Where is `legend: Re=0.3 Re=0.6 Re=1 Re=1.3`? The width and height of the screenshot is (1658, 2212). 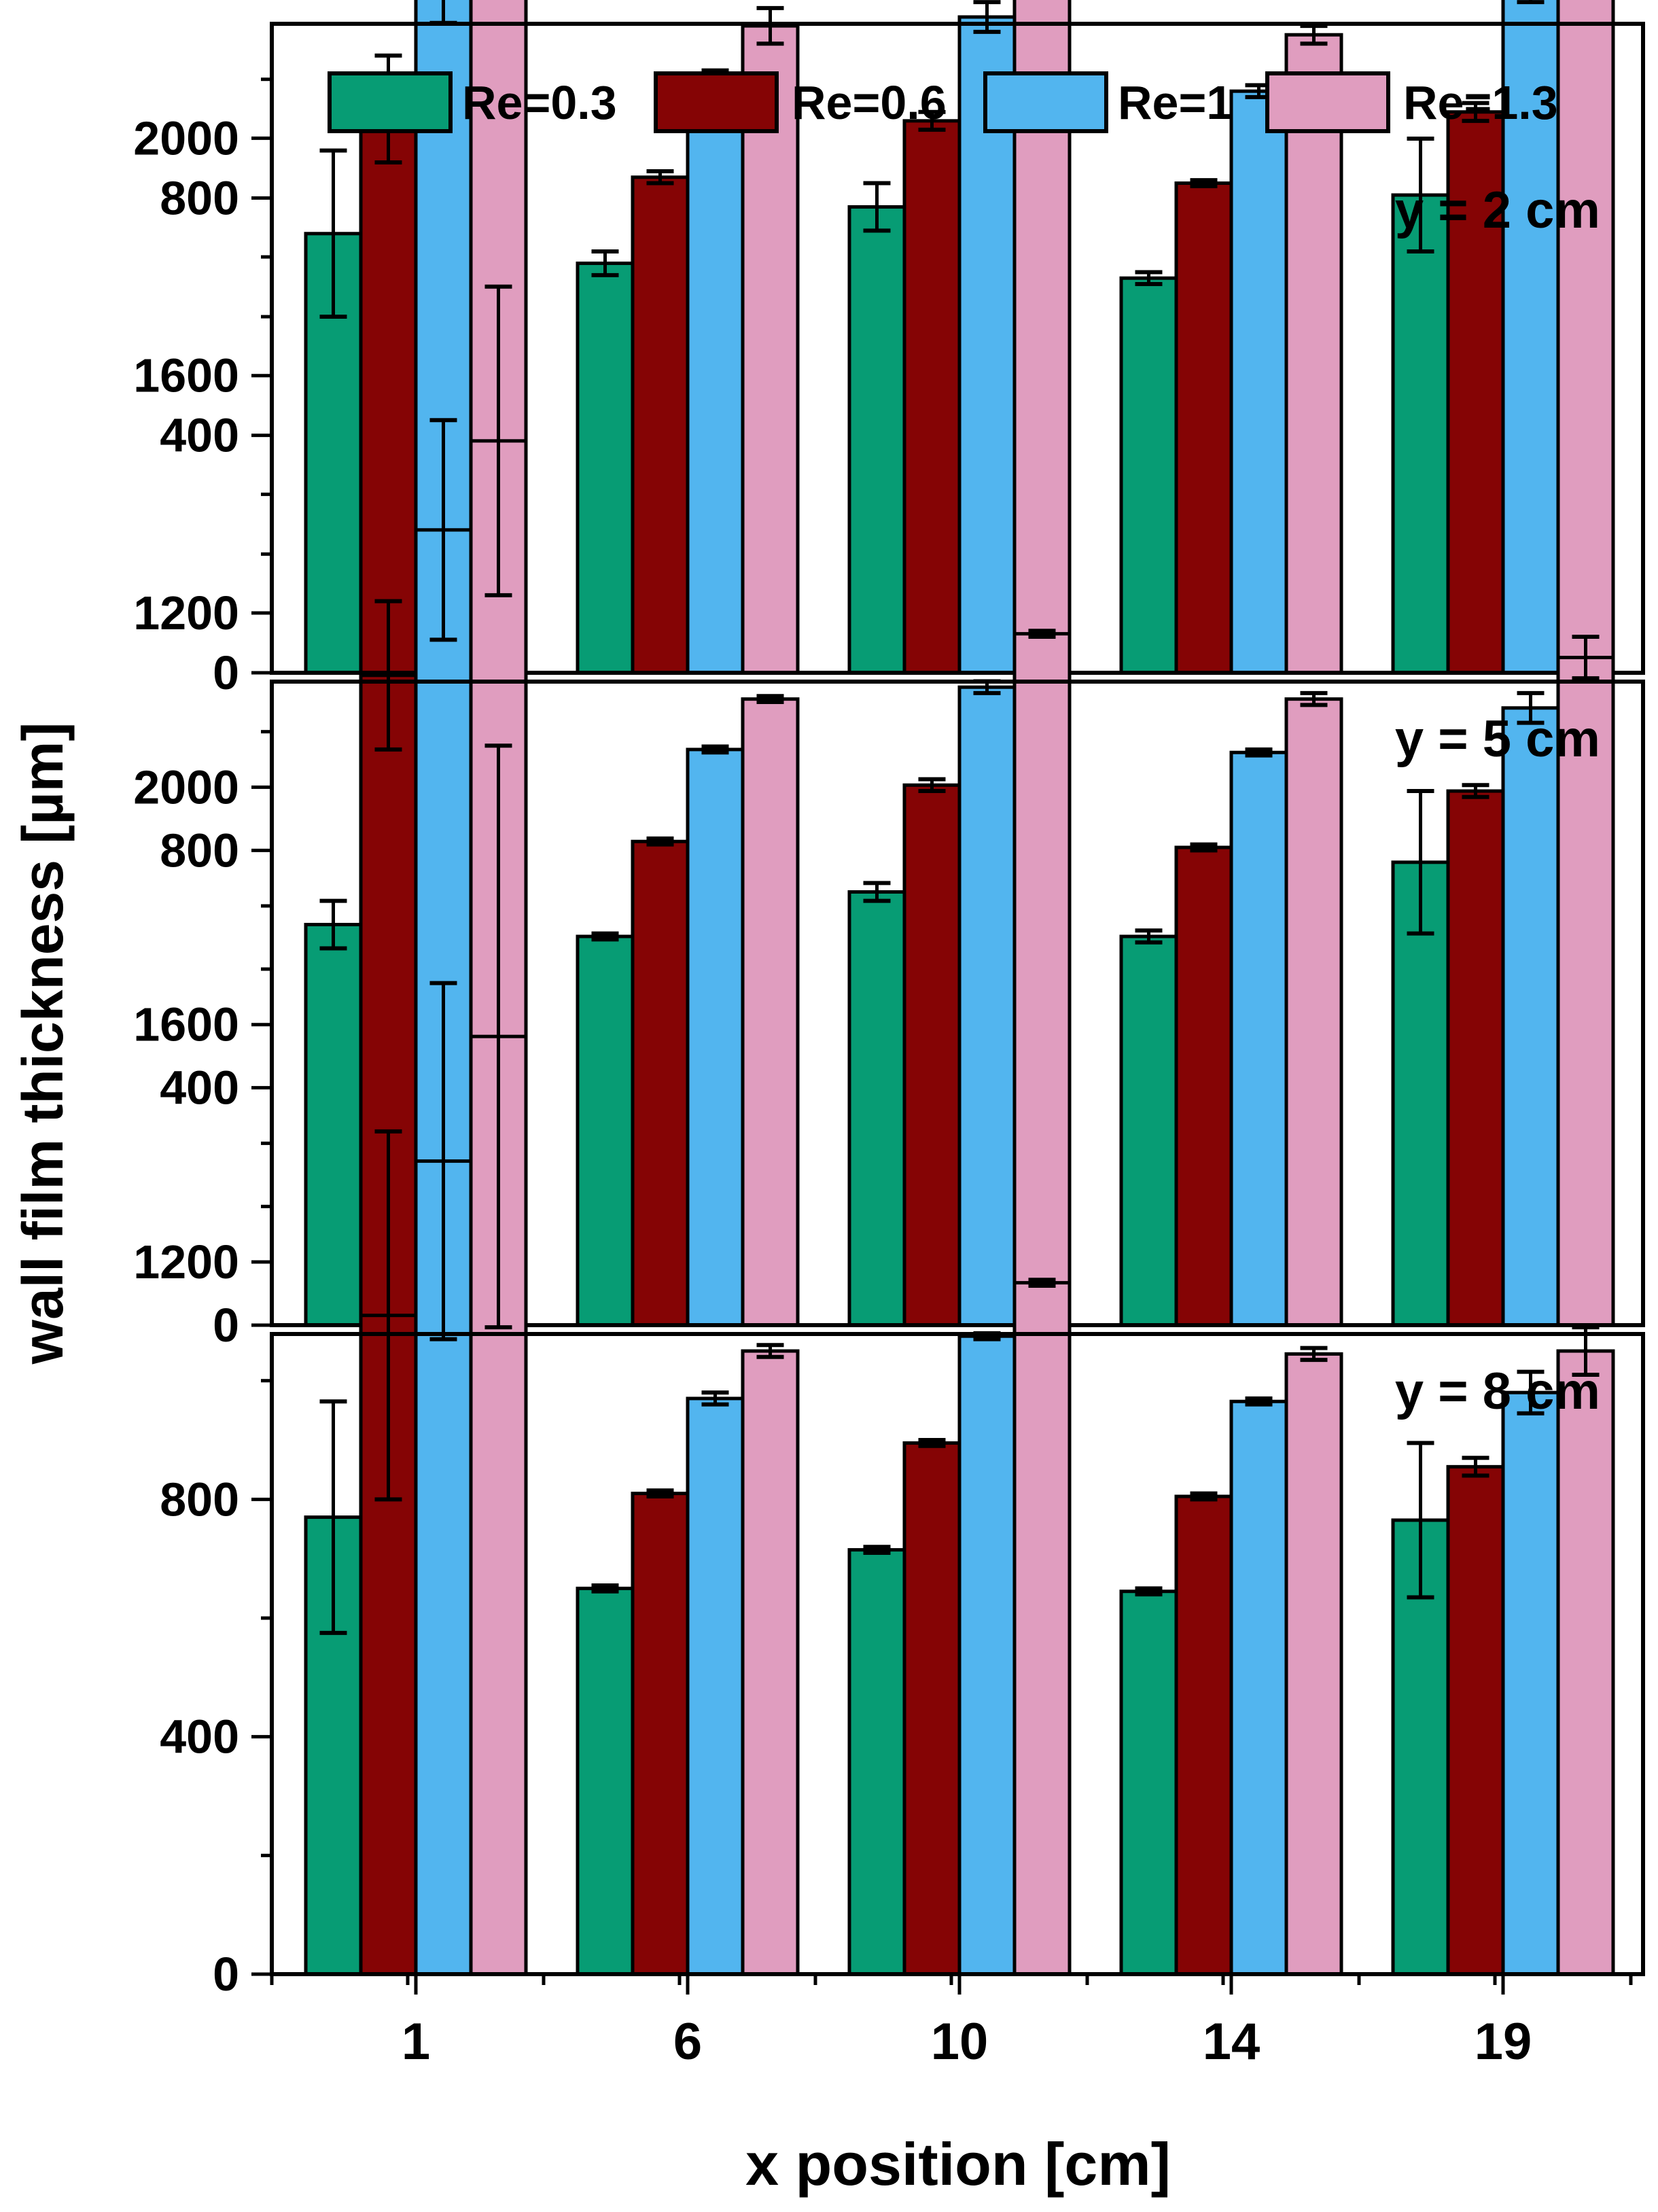
legend: Re=0.3 Re=0.6 Re=1 Re=1.3 is located at coordinates (943, 102).